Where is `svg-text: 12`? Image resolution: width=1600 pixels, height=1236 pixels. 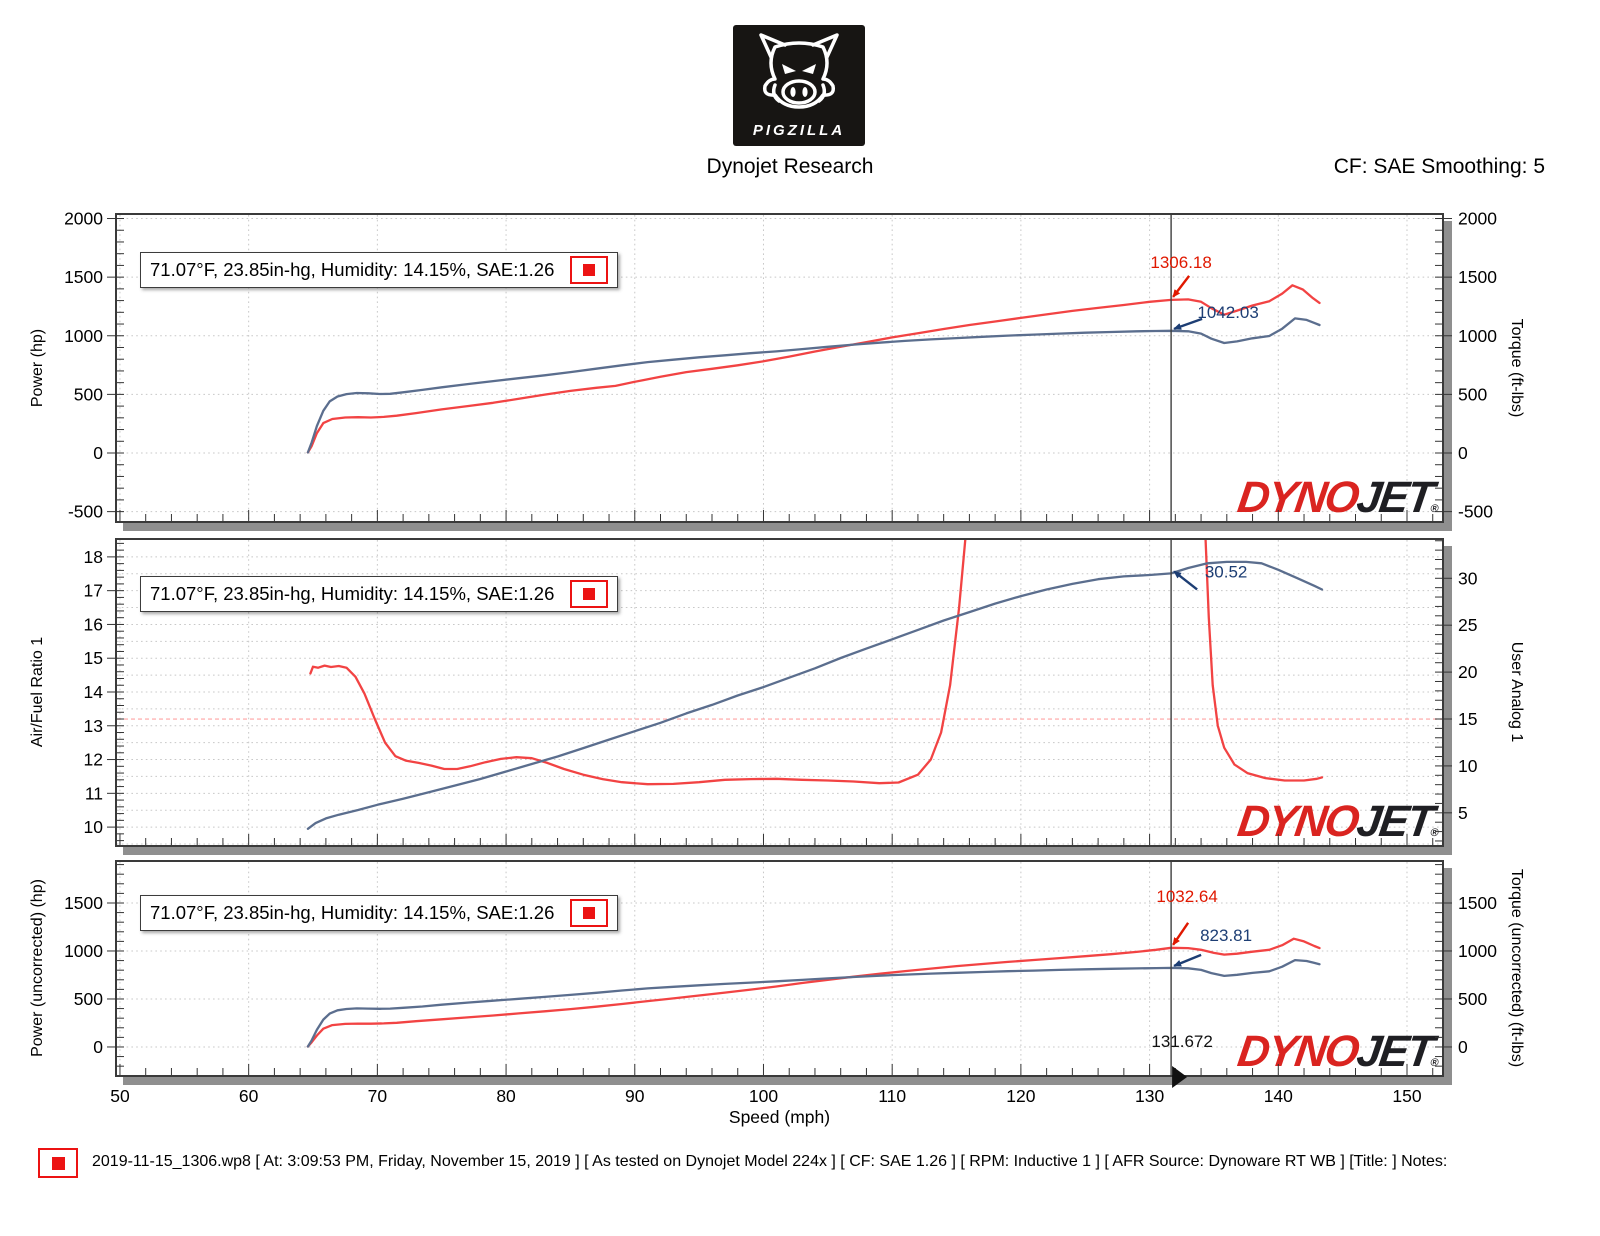
svg-text: 12 is located at coordinates (93, 760).